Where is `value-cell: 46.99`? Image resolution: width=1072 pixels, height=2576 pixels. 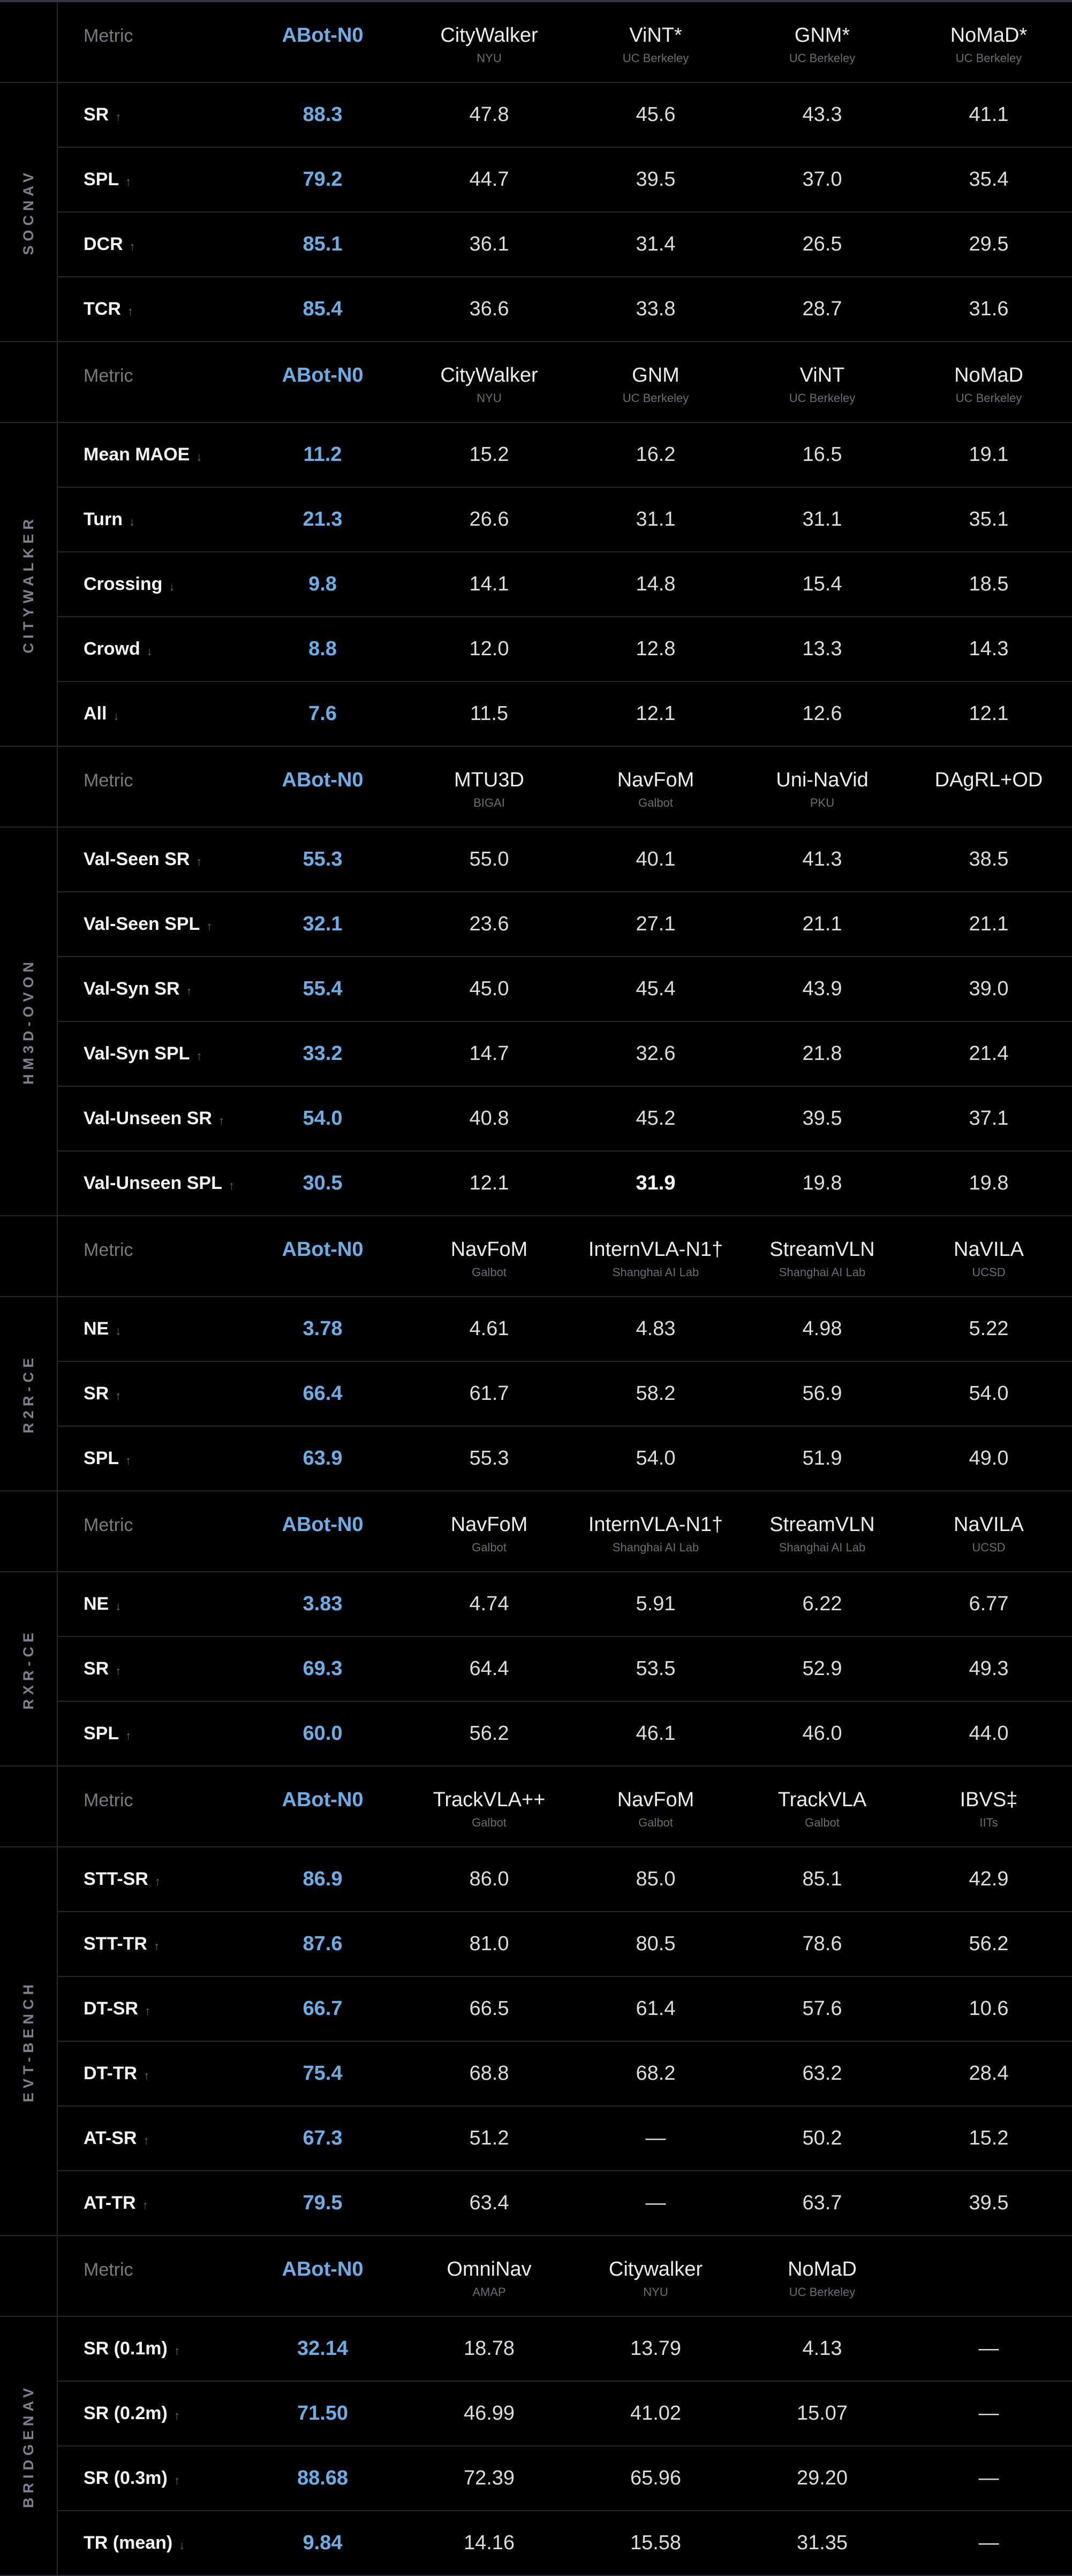
value-cell: 46.99 is located at coordinates (489, 2413).